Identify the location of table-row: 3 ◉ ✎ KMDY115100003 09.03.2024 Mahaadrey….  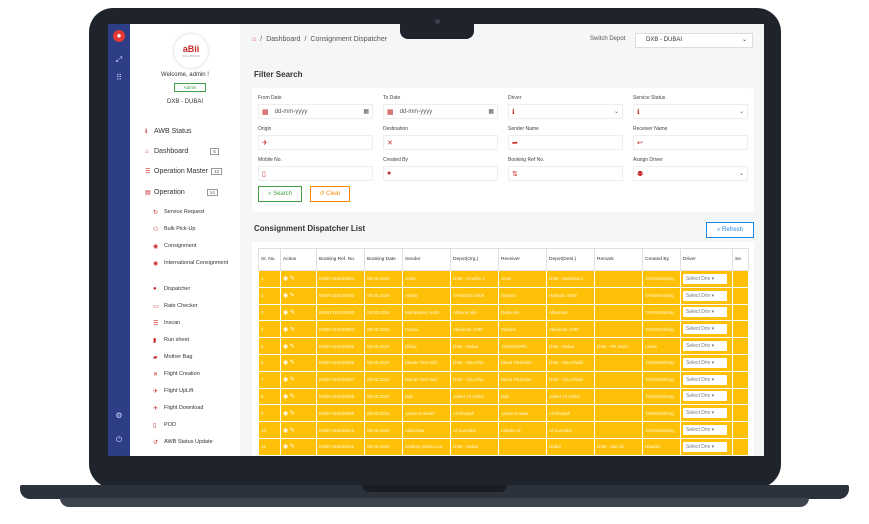
(503, 312).